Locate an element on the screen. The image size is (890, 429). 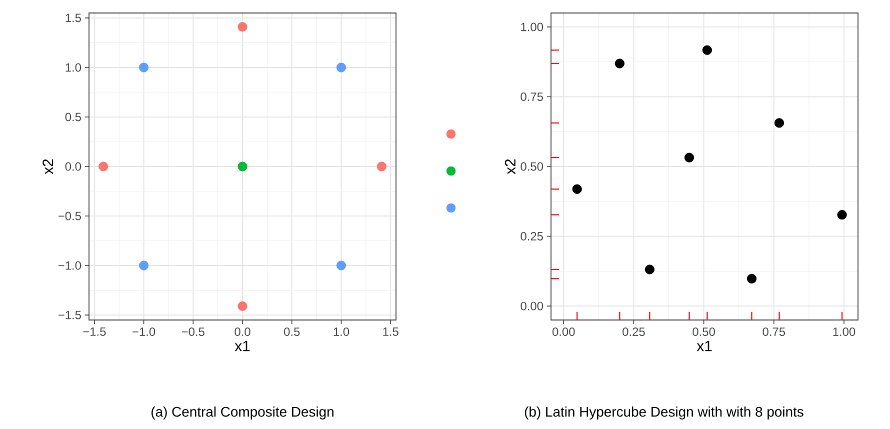
text: (a) Central Composite Design is located at coordinates (243, 413).